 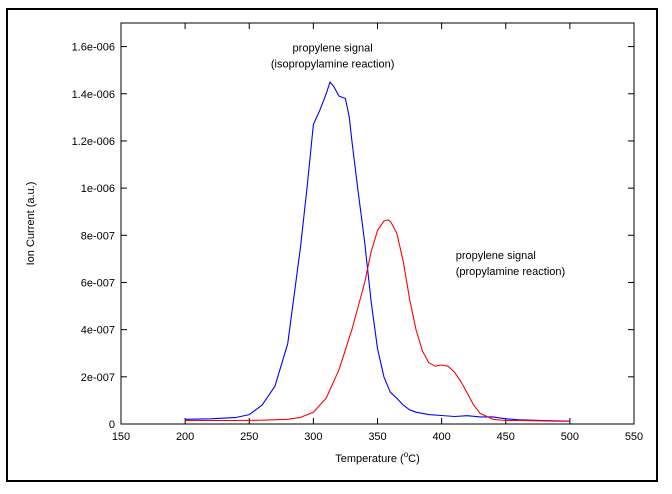 What do you see at coordinates (185, 437) in the screenshot?
I see `x-tick-label: 200` at bounding box center [185, 437].